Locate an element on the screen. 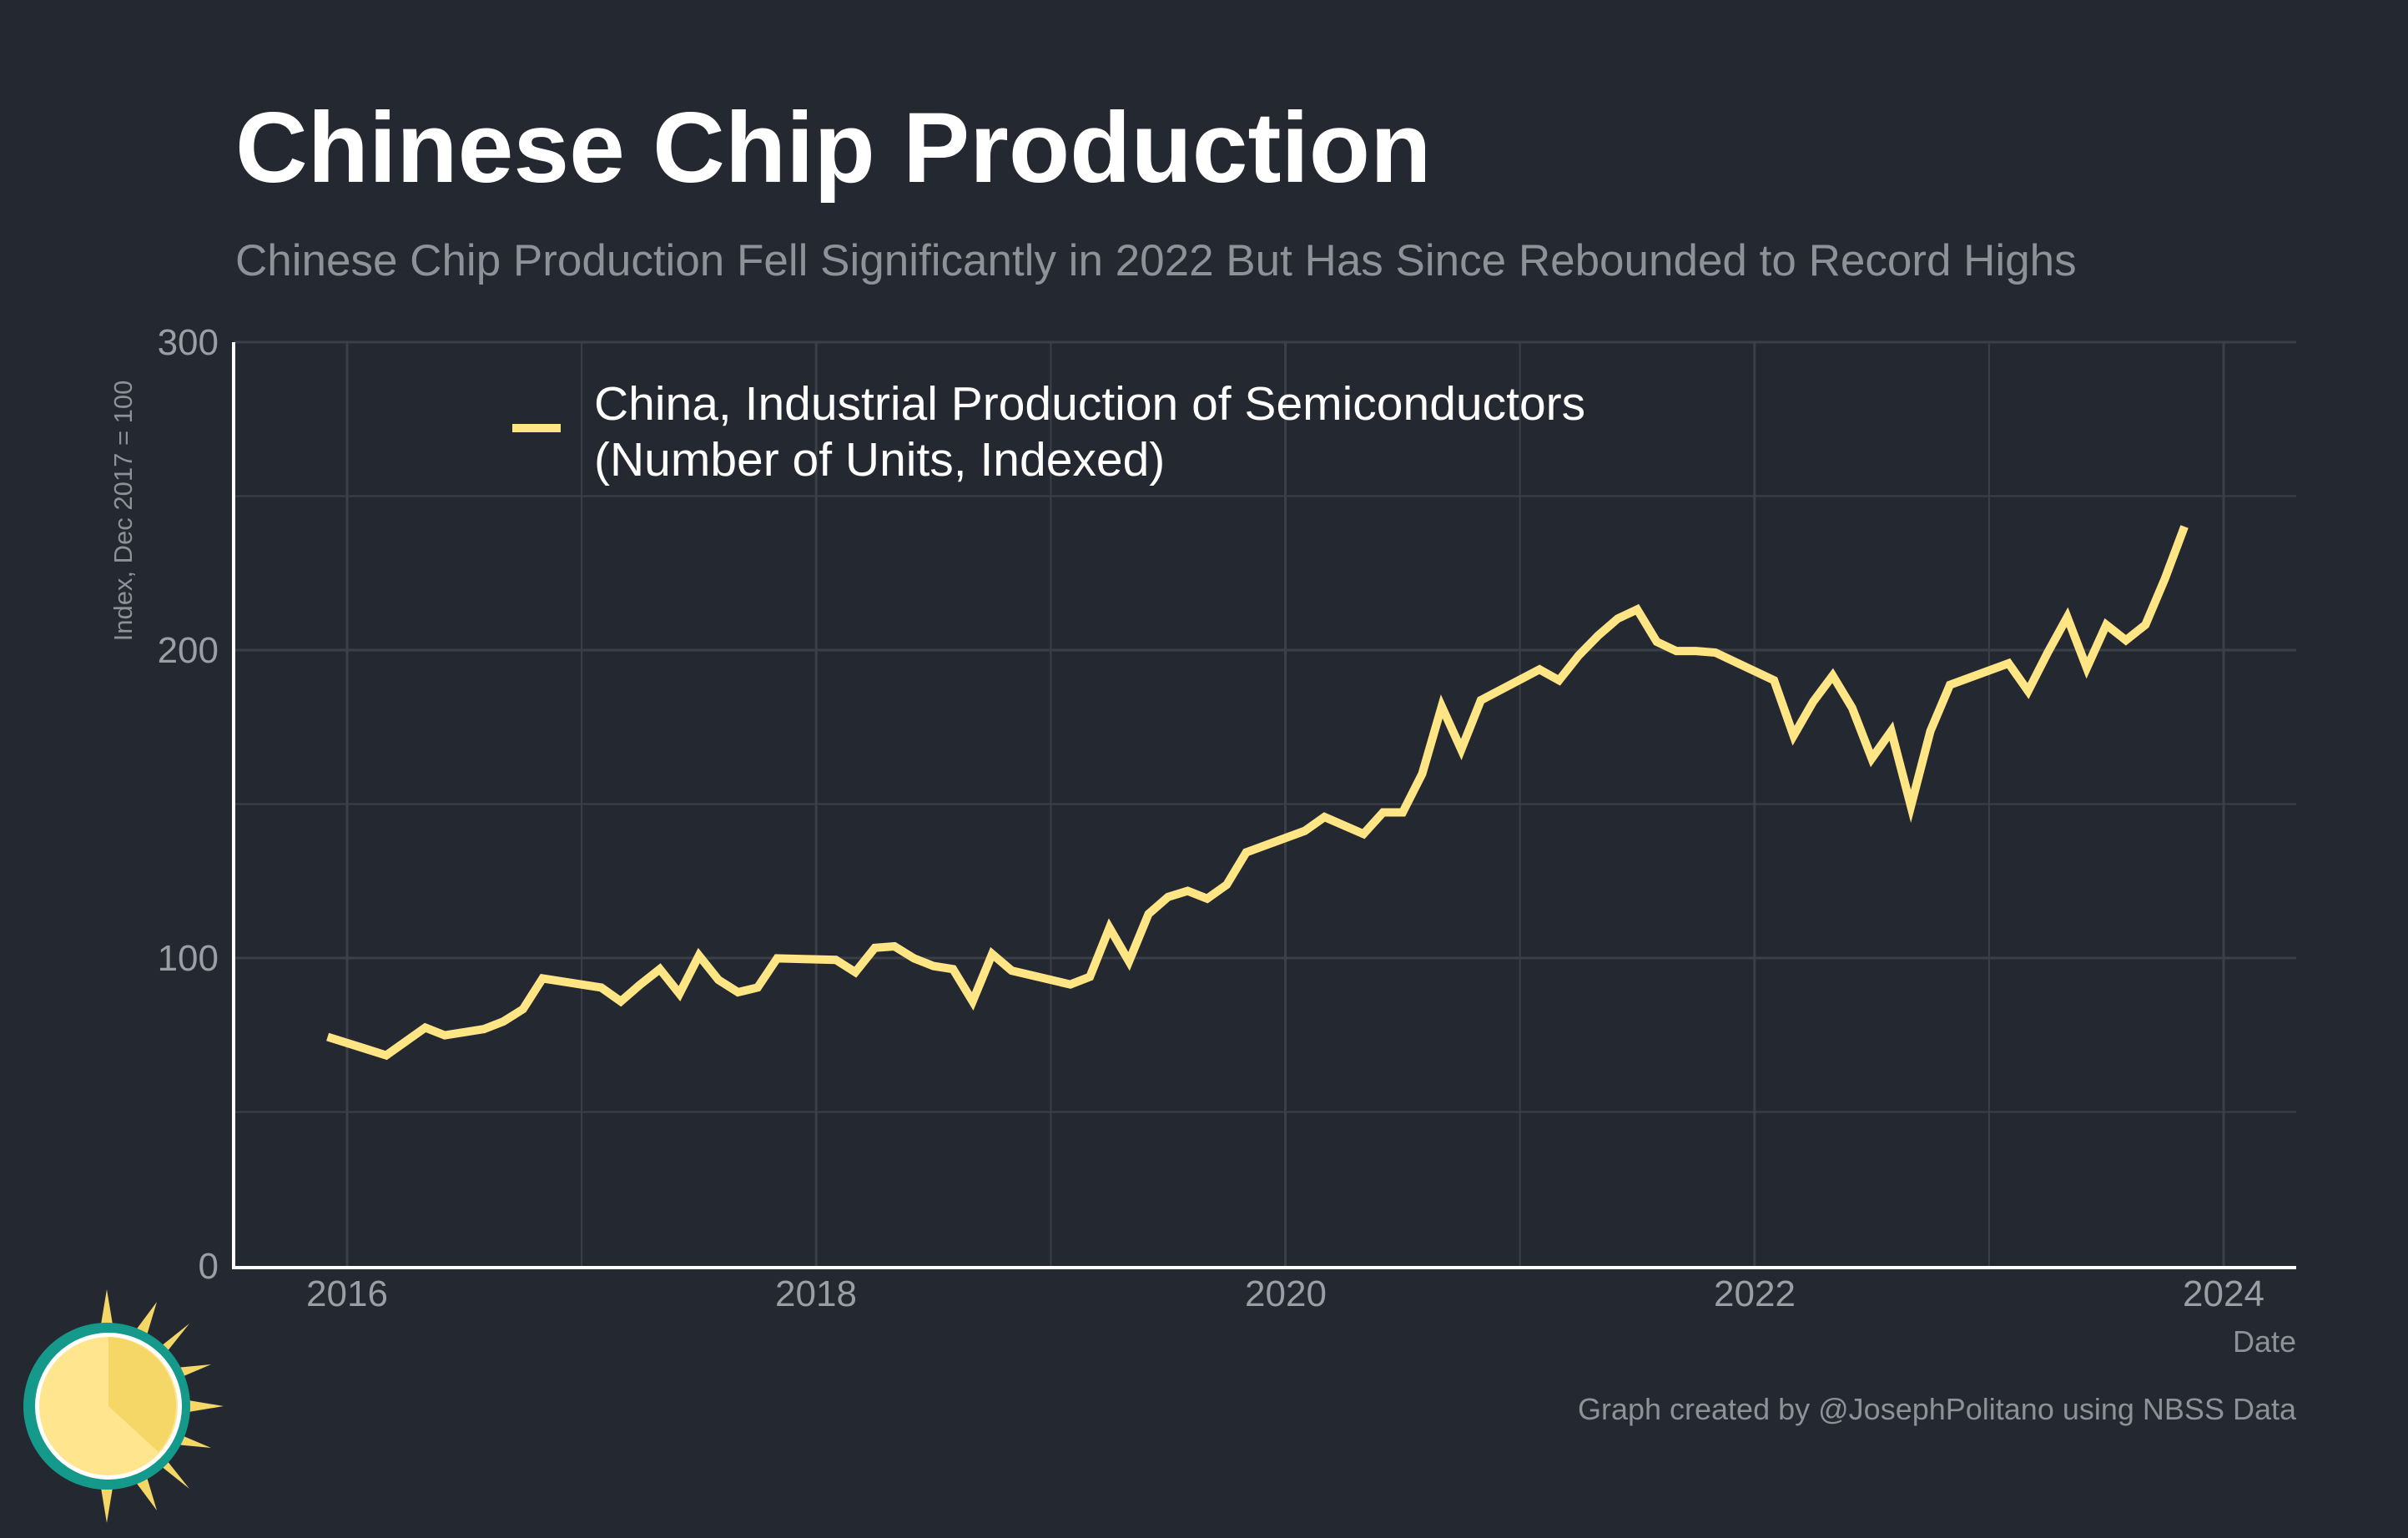  legend-label-line2: (Number of Units, Indexed) is located at coordinates (879, 460).